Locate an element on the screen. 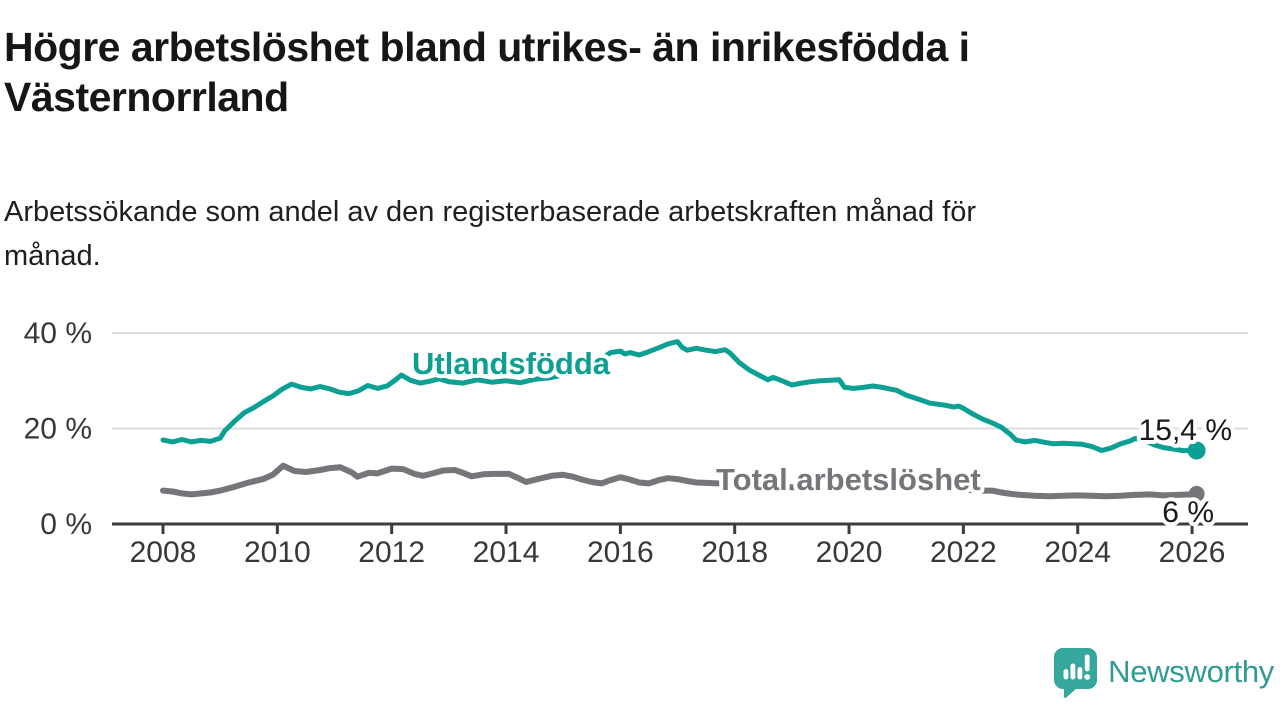  logo-exclamation-stem is located at coordinates (1087, 663).